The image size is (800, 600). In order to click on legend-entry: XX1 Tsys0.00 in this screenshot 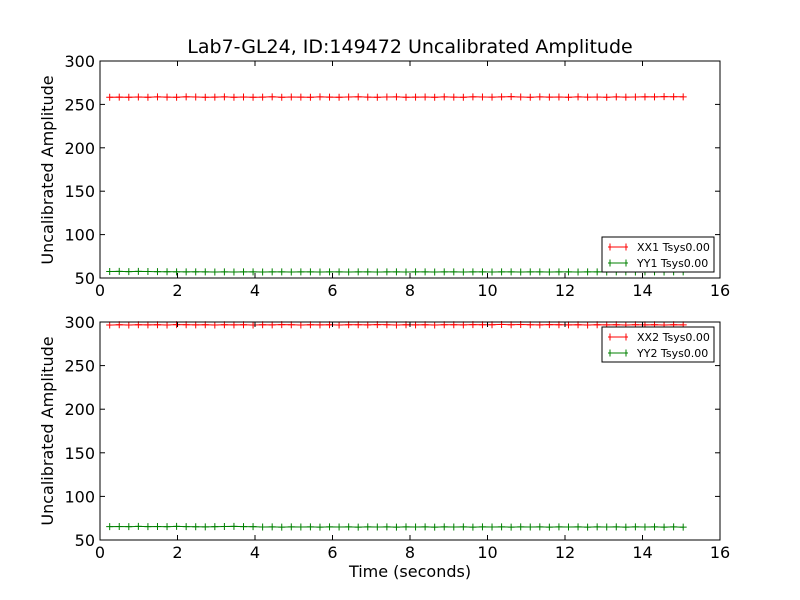, I will do `click(673, 247)`.